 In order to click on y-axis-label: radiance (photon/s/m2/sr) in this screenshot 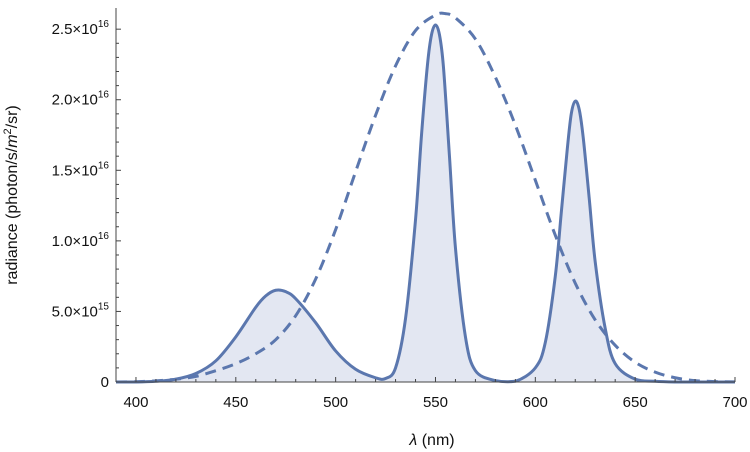, I will do `click(11, 195)`.